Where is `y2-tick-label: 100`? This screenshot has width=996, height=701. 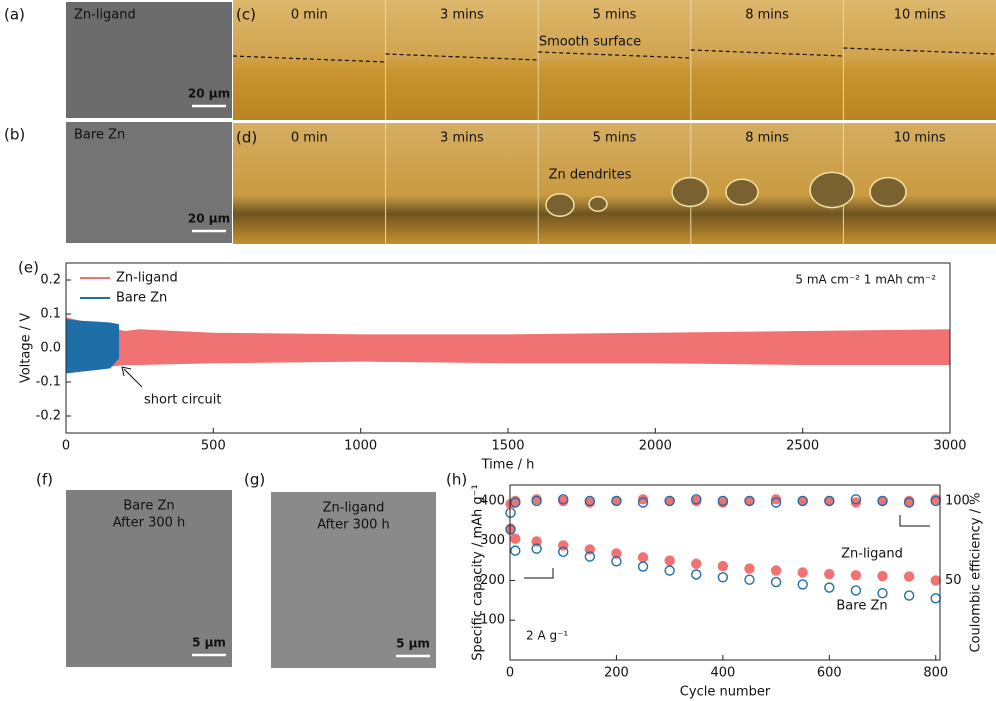
y2-tick-label: 100 is located at coordinates (957, 500).